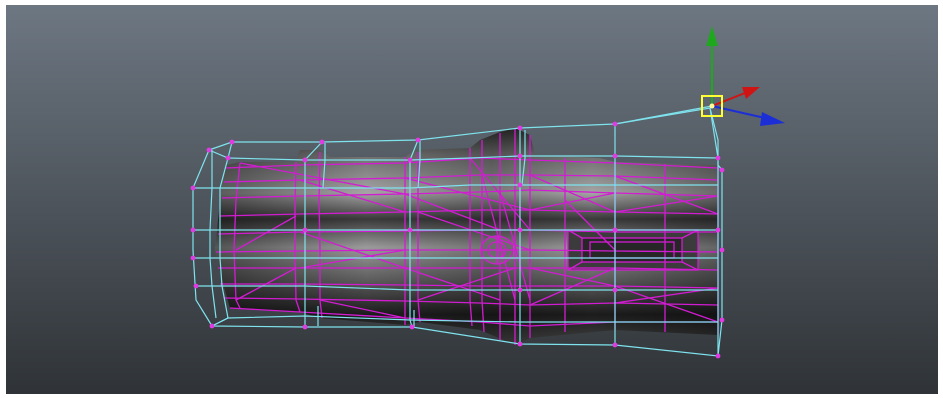  I want to click on x-axis-handle, so click(728, 99).